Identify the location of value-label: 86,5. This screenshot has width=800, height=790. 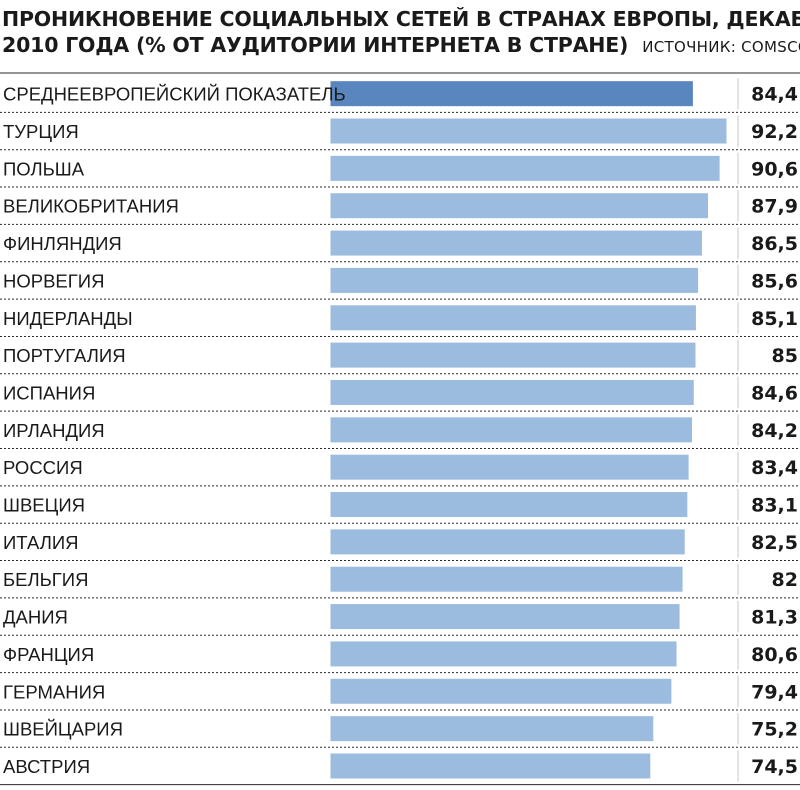
(774, 244).